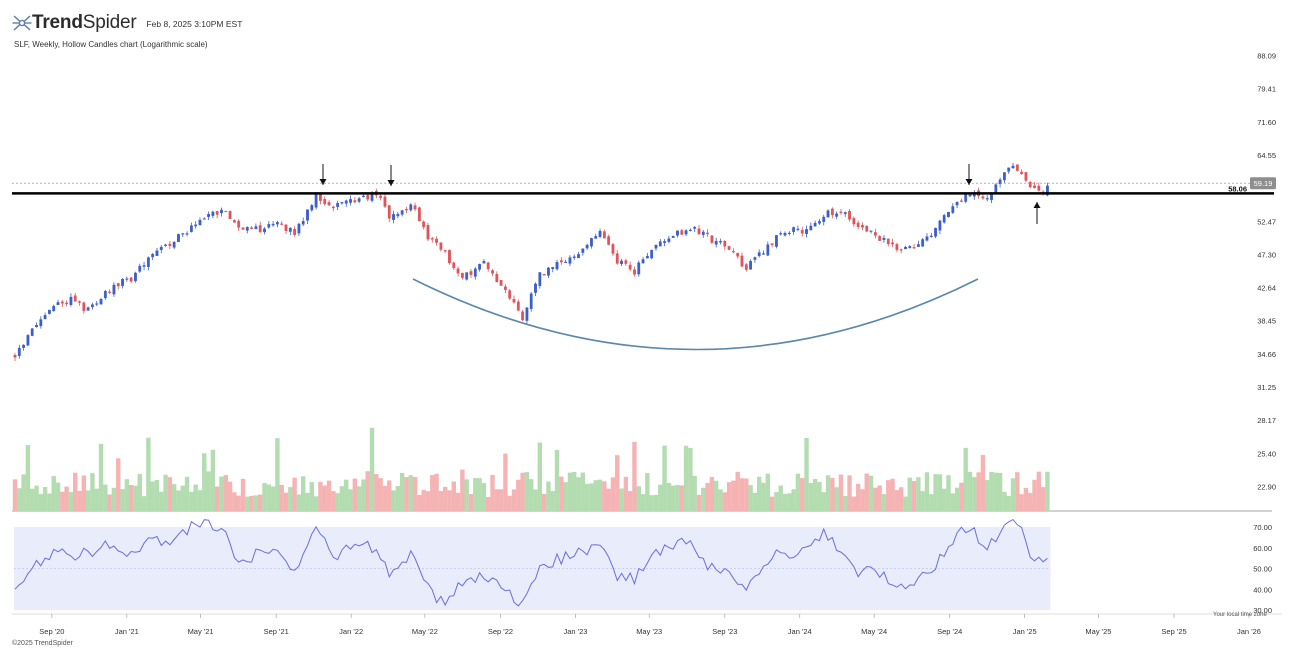 Image resolution: width=1292 pixels, height=651 pixels. Describe the element at coordinates (1249, 631) in the screenshot. I see `time-tick-label: Jan '26` at that location.